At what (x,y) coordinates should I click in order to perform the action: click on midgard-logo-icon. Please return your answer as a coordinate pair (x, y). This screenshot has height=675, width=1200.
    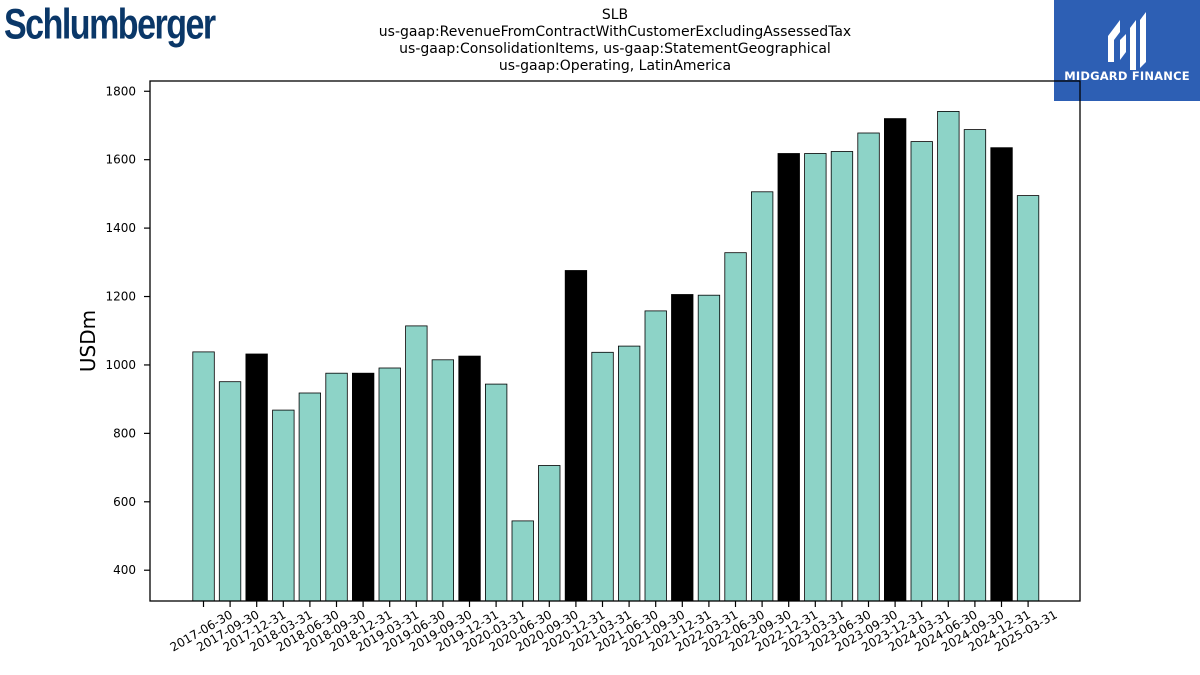
    Looking at the image, I should click on (1127, 41).